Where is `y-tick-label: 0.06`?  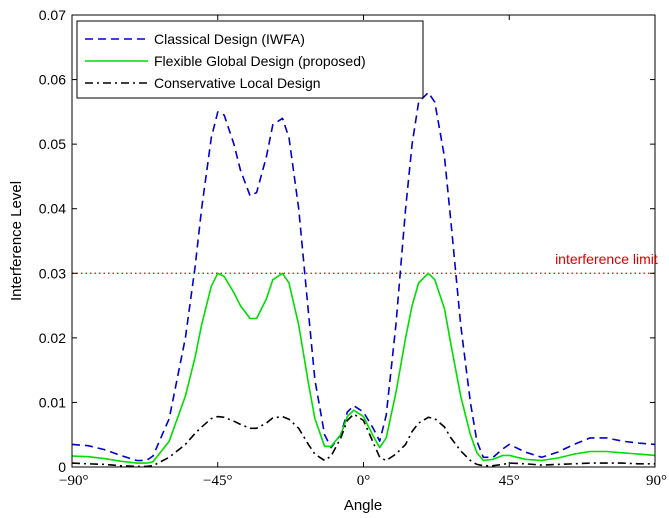 y-tick-label: 0.06 is located at coordinates (52, 80).